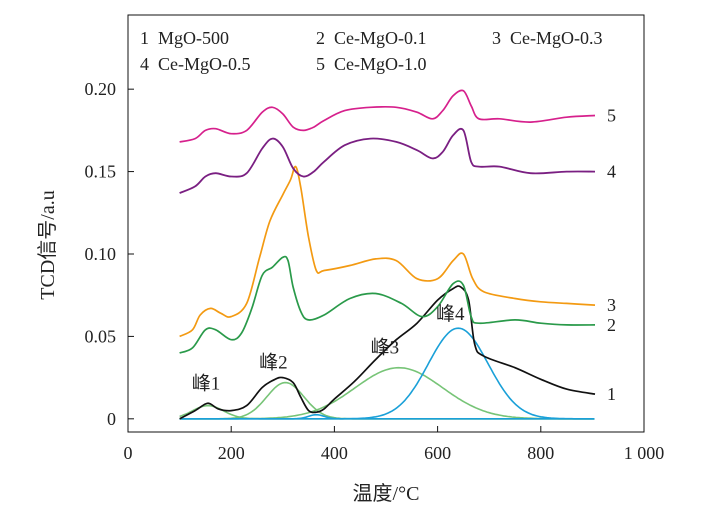  I want to click on y-tick-label: 0.05, so click(101, 336).